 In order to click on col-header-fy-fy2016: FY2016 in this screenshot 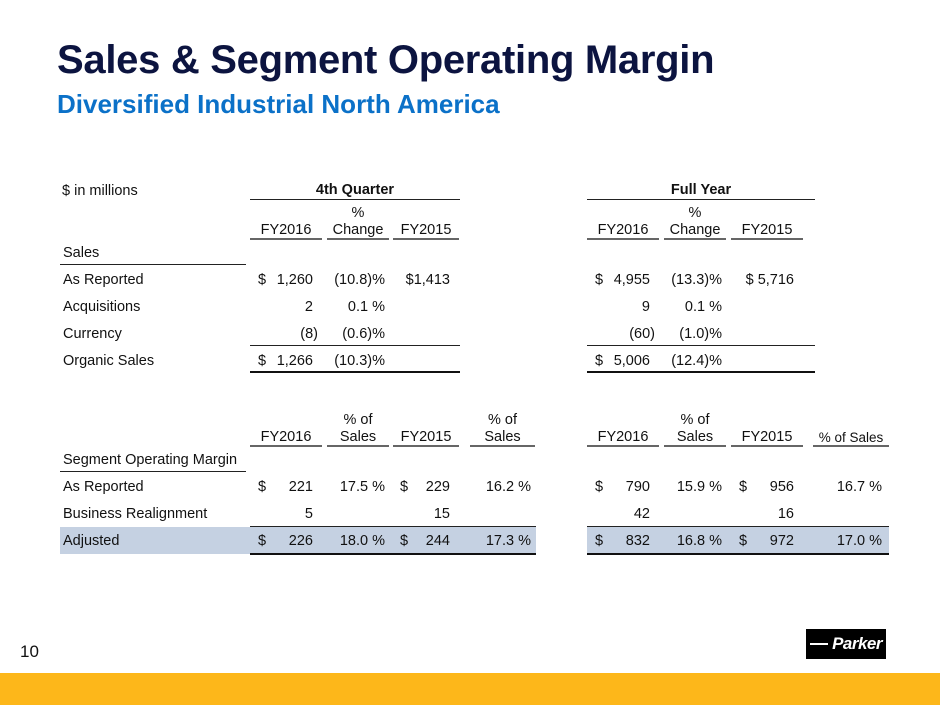, I will do `click(623, 230)`.